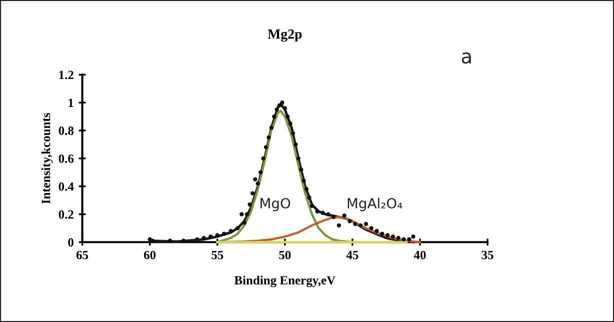 The height and width of the screenshot is (322, 614). What do you see at coordinates (375, 205) in the screenshot?
I see `annotation: MgAl₂O₄` at bounding box center [375, 205].